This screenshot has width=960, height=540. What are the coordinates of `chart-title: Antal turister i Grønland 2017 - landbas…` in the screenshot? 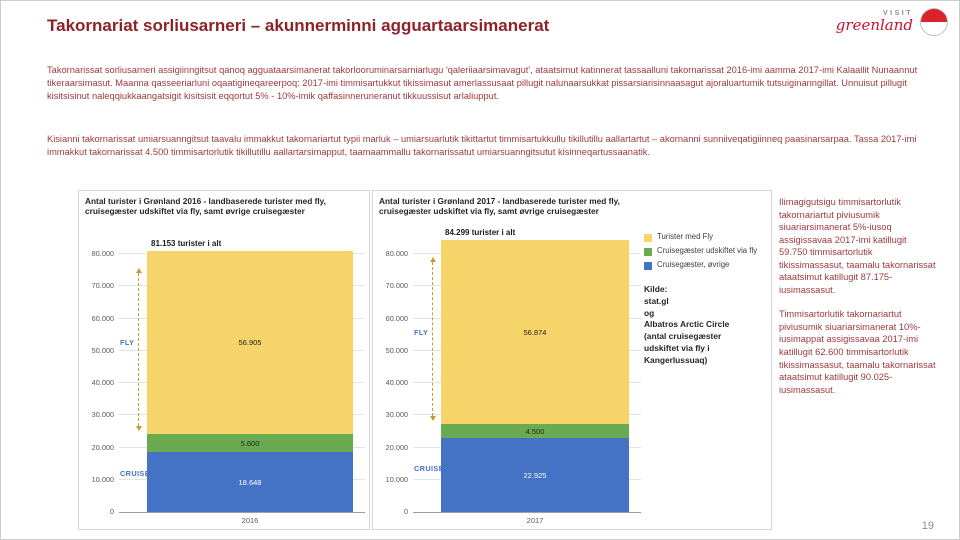 It's located at (499, 206).